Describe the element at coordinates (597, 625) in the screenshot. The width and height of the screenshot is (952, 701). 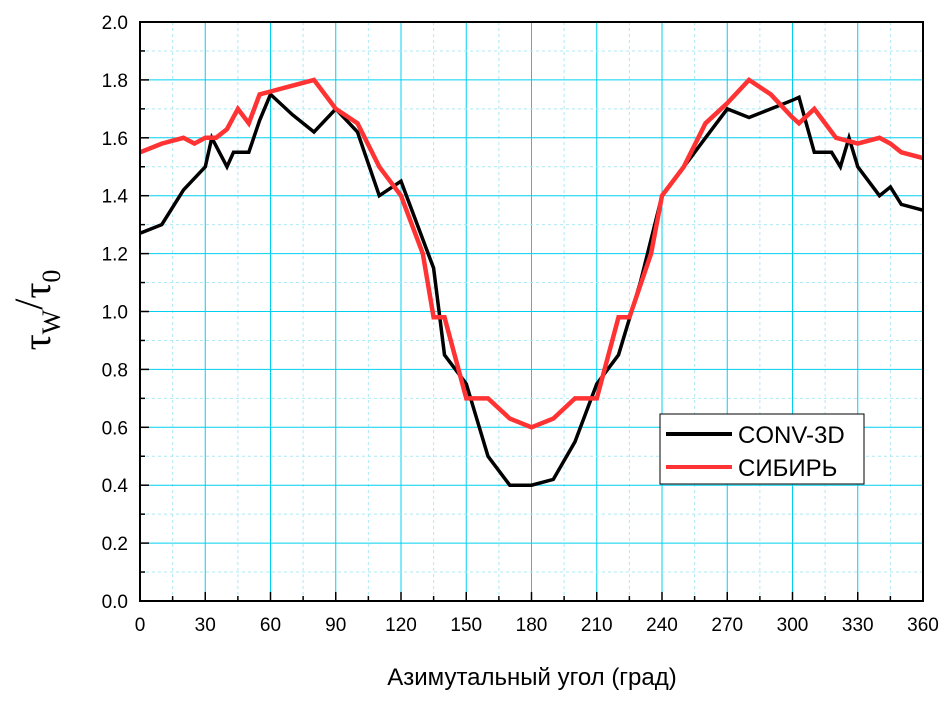
I see `x-tick-label: 210` at that location.